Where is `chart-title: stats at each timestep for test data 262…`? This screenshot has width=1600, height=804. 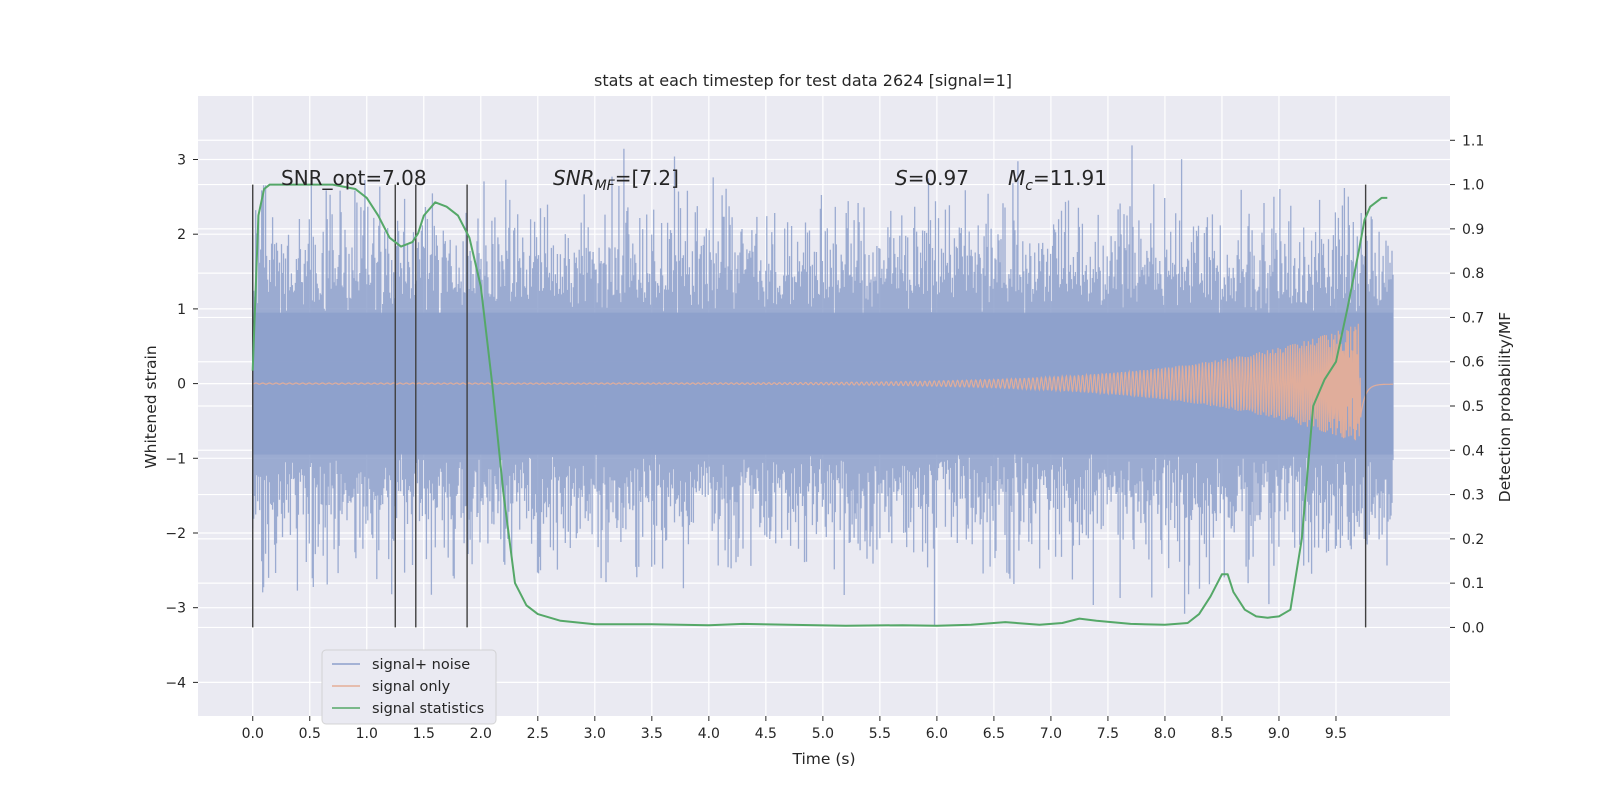 chart-title: stats at each timestep for test data 262… is located at coordinates (803, 80).